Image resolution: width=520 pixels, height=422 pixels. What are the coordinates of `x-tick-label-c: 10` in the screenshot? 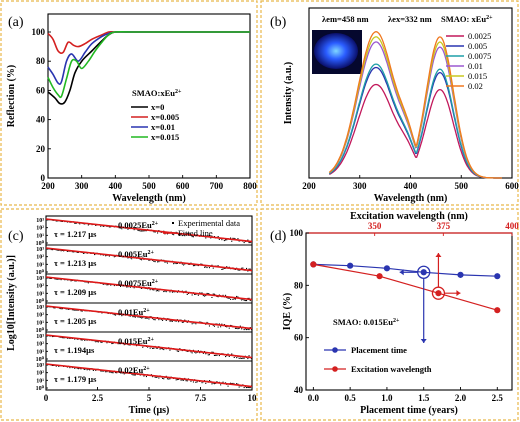 It's located at (253, 398).